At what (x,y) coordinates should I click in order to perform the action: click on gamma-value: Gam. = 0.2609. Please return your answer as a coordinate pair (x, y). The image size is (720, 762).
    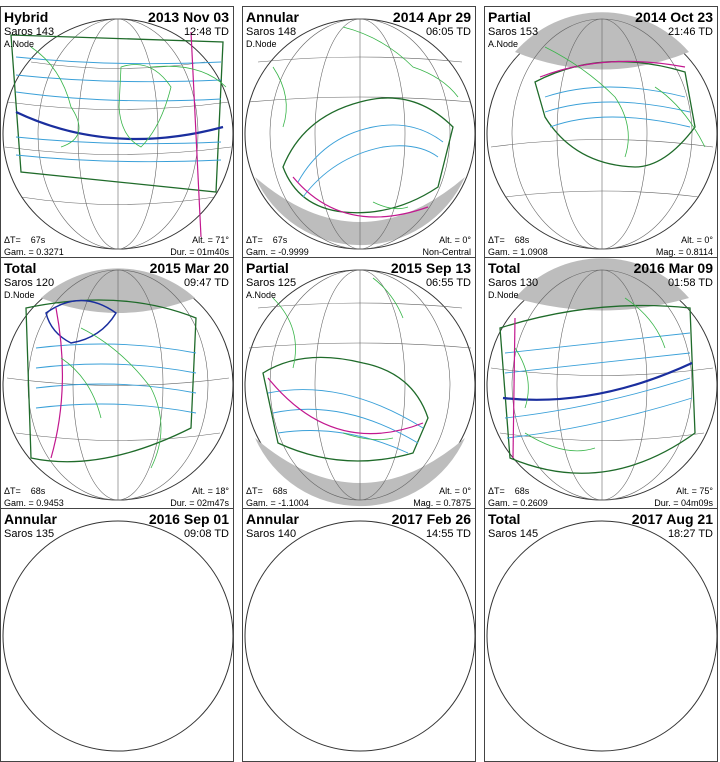
    Looking at the image, I should click on (518, 503).